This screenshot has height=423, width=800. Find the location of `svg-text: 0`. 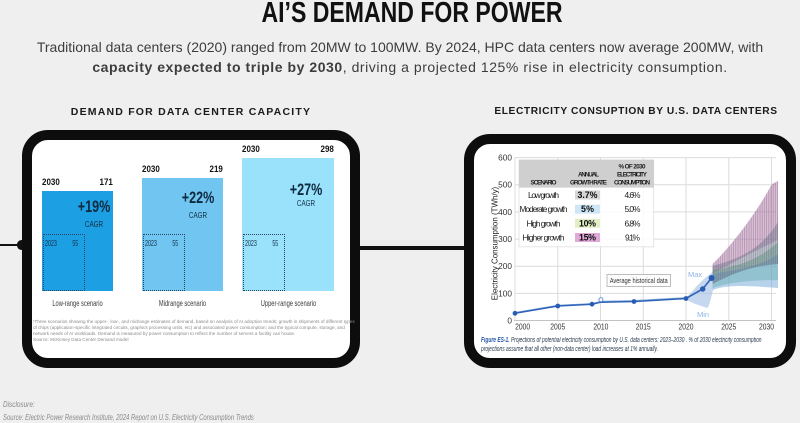

svg-text: 0 is located at coordinates (509, 321).